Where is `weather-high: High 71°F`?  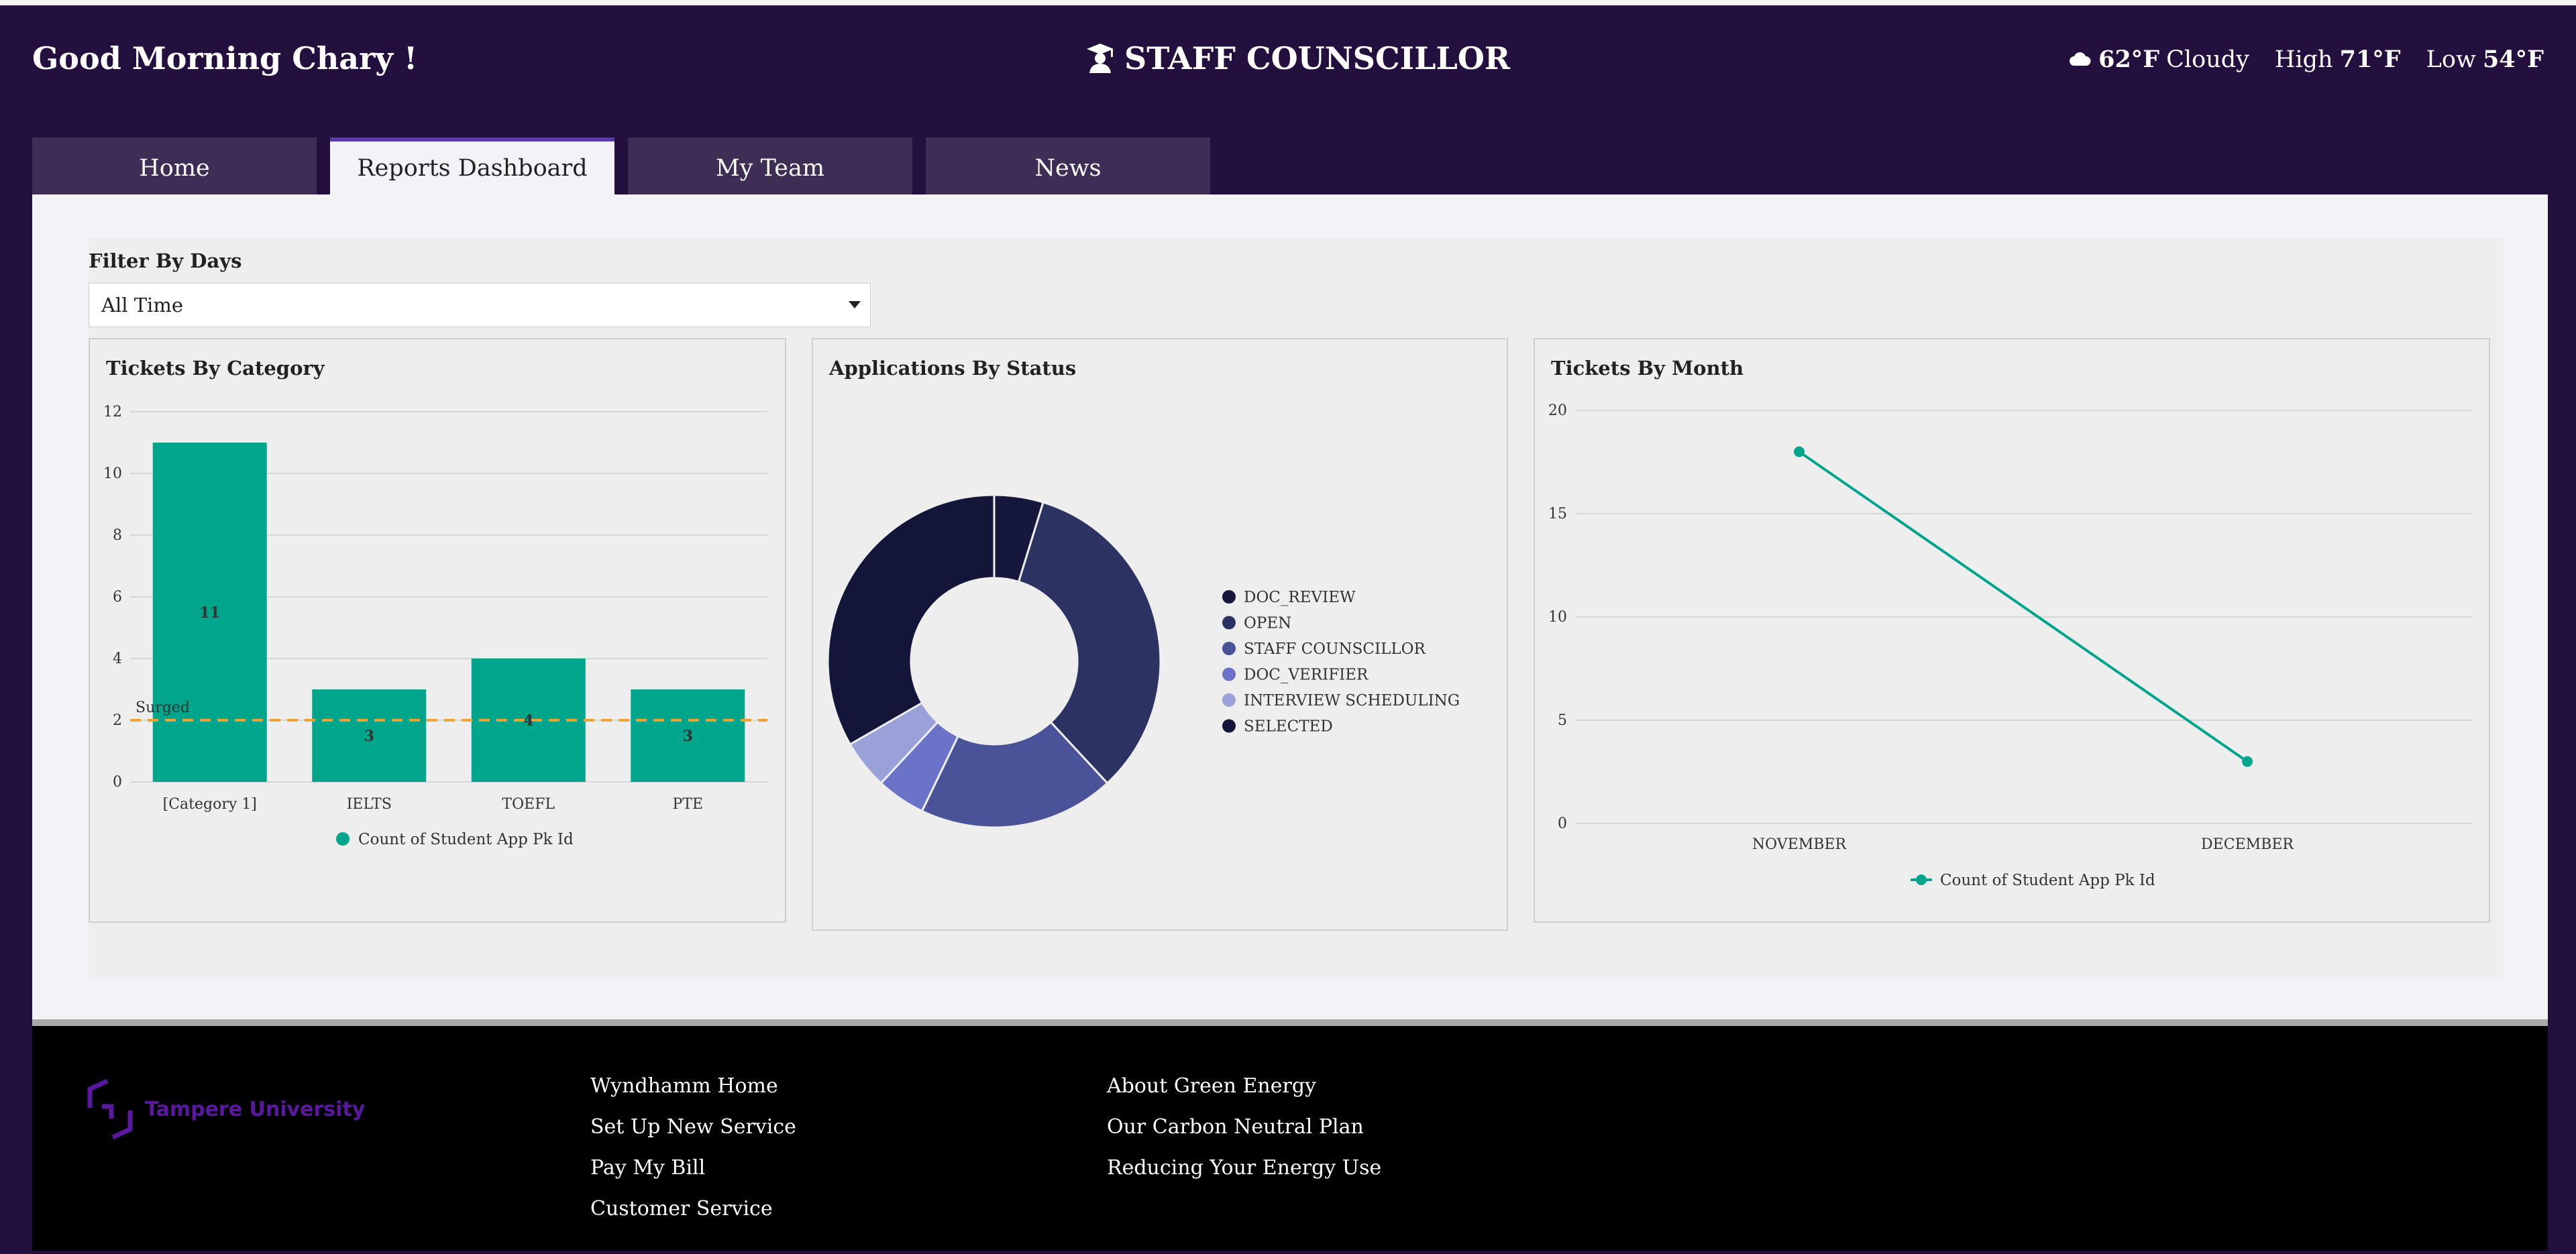 weather-high: High 71°F is located at coordinates (2338, 59).